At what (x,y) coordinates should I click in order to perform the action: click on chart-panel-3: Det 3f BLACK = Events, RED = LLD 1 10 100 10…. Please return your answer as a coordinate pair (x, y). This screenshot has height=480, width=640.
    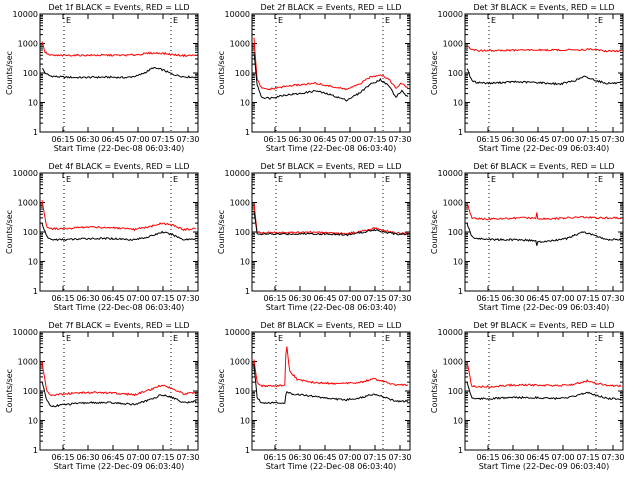
    Looking at the image, I should click on (527, 78).